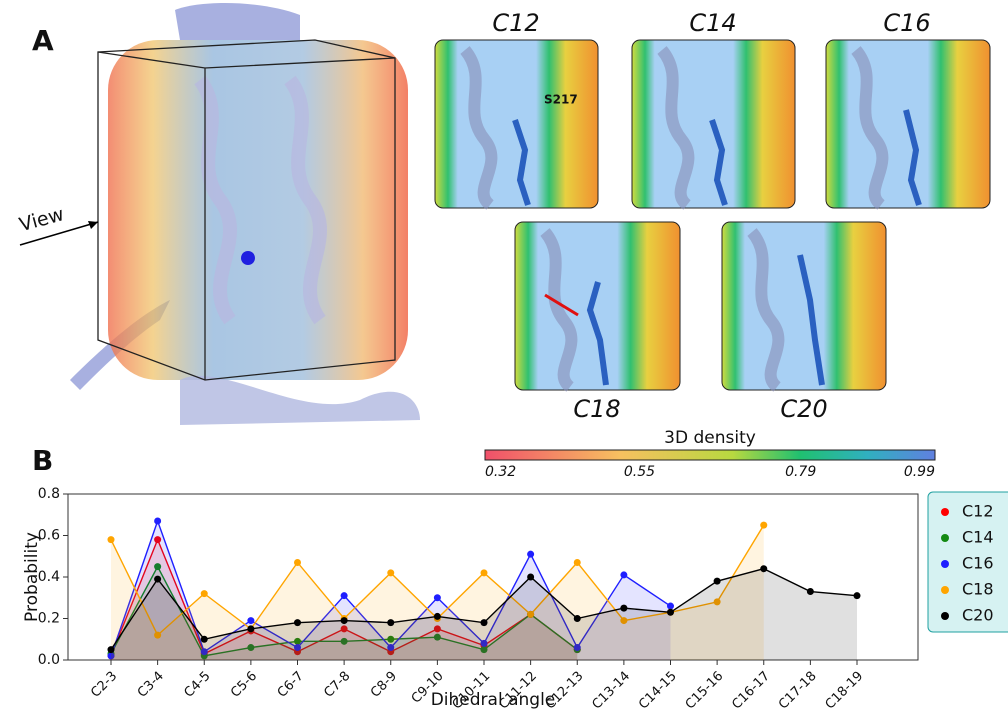 The height and width of the screenshot is (711, 1008). I want to click on x-tick-label: C17-18, so click(798, 690).